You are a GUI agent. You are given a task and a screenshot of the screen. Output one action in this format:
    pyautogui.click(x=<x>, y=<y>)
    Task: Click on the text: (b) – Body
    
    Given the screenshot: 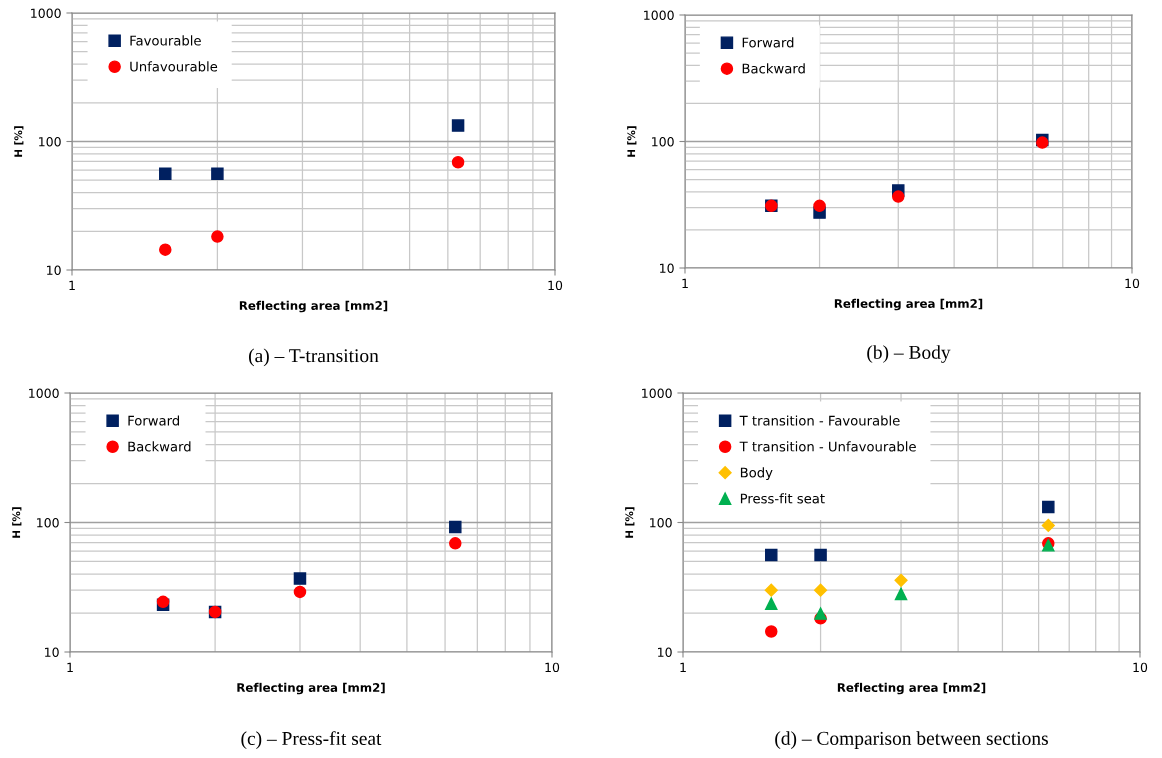 What is the action you would take?
    pyautogui.click(x=909, y=354)
    